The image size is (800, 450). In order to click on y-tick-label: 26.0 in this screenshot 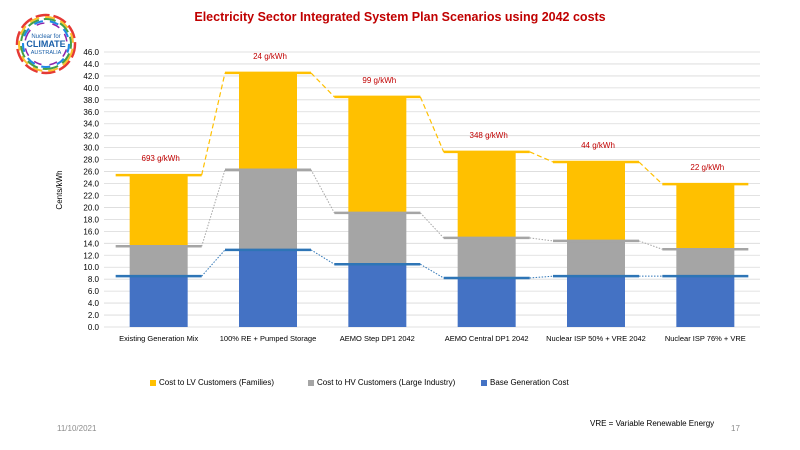, I will do `click(91, 172)`.